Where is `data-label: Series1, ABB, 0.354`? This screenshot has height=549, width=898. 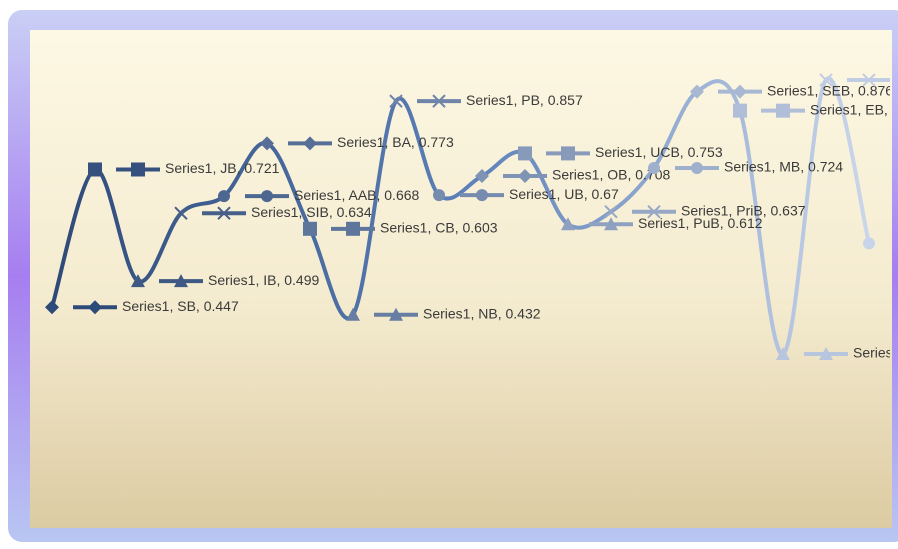 data-label: Series1, ABB, 0.354 is located at coordinates (875, 353).